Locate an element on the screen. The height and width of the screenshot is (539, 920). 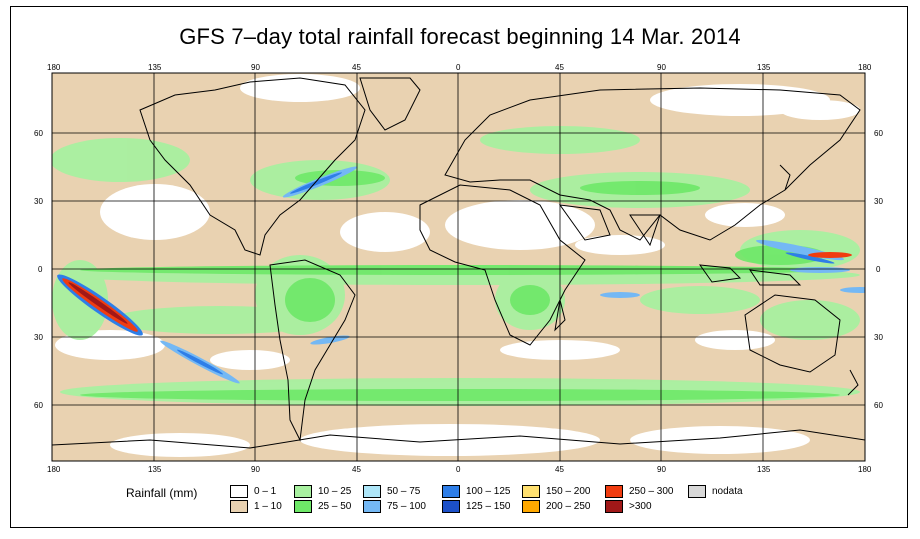
lon-label-top: 0 is located at coordinates (458, 67).